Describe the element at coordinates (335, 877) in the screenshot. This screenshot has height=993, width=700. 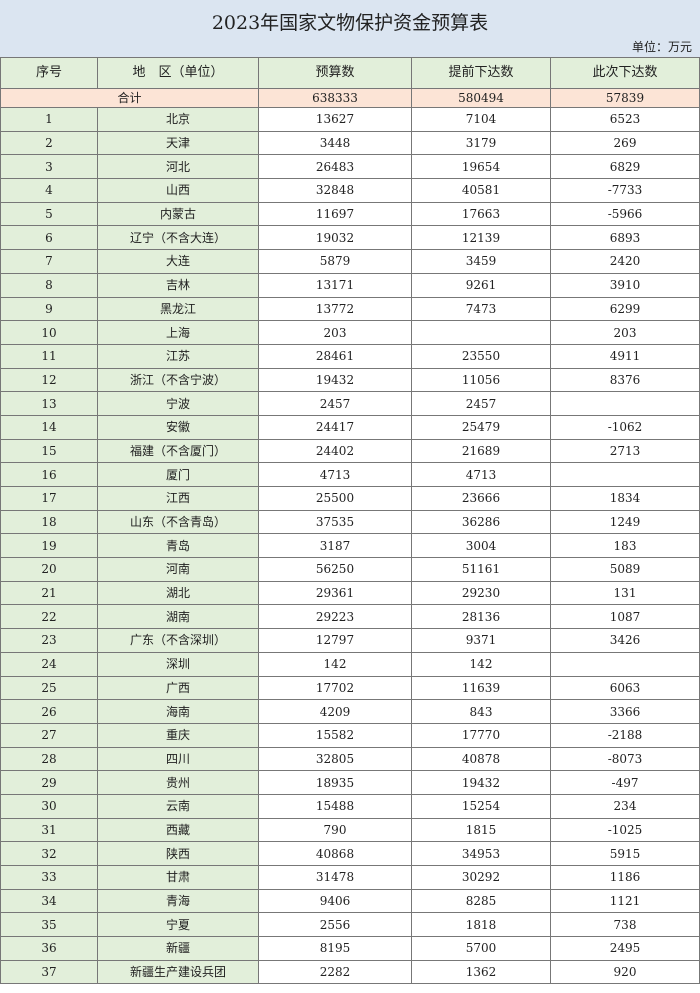
I see `cell-budget: 31478` at that location.